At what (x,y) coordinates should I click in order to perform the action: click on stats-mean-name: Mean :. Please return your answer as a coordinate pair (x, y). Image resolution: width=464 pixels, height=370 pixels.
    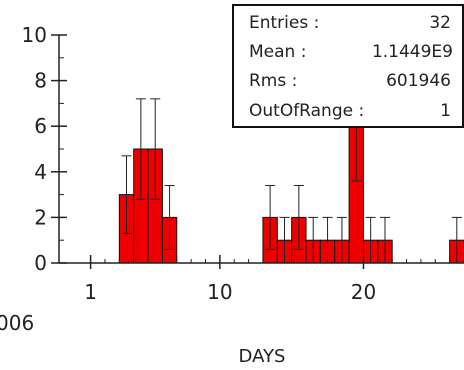
    Looking at the image, I should click on (277, 52).